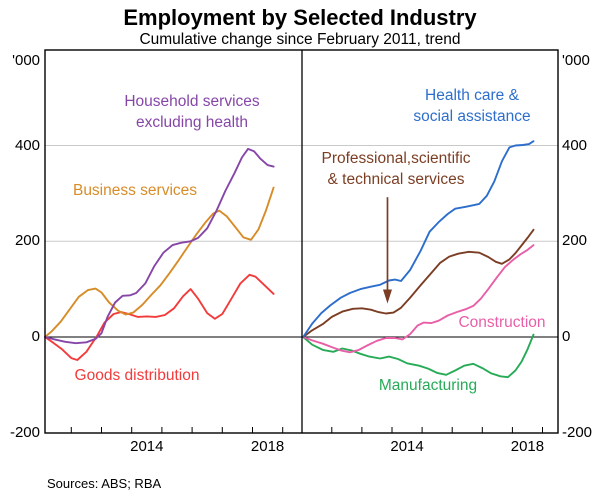  I want to click on label-household-services: Household services excluding health, so click(192, 112).